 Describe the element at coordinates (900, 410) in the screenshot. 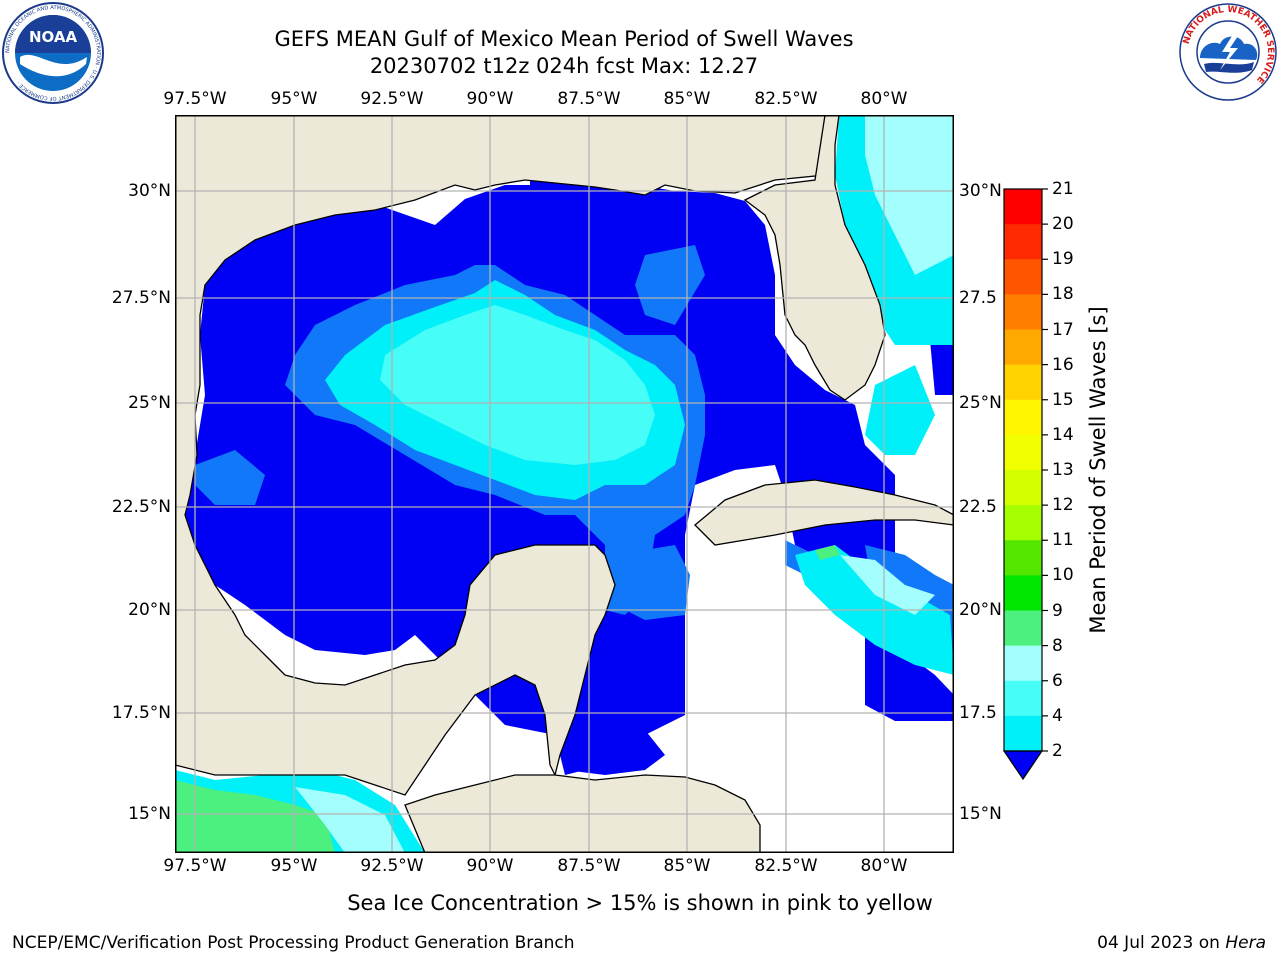

I see `swell-band-6-8s` at that location.